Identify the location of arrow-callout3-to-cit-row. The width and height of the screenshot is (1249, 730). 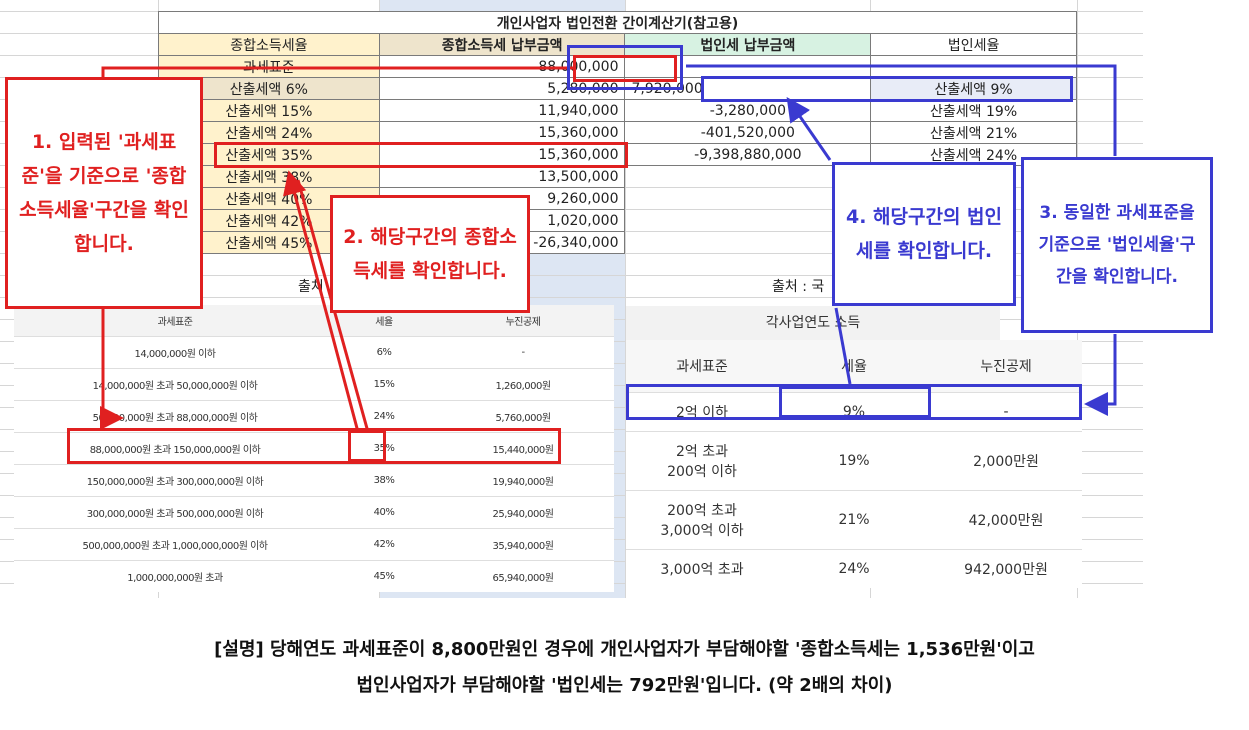
(1100, 375).